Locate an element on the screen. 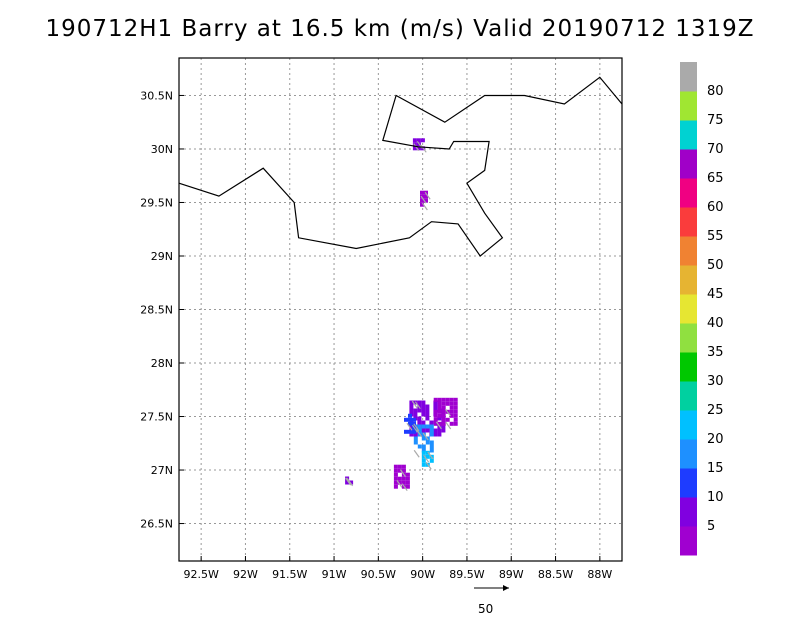 The image size is (800, 618). colorbar: 5 10 15 20 25 30 35 40 45 50 55 60 65 70 75 80 is located at coordinates (702, 309).